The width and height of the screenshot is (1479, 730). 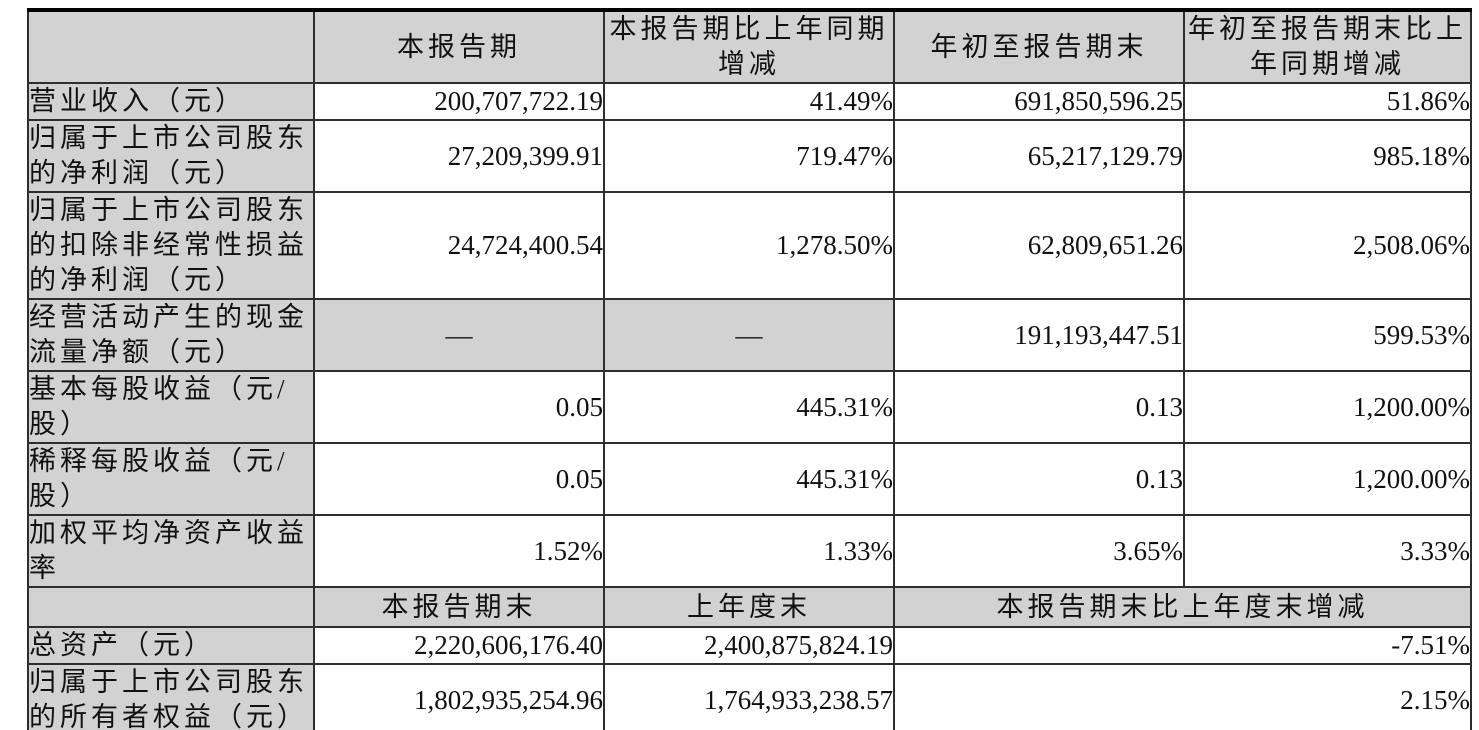 What do you see at coordinates (459, 607) in the screenshot?
I see `header-current-period-end: 本报告期末` at bounding box center [459, 607].